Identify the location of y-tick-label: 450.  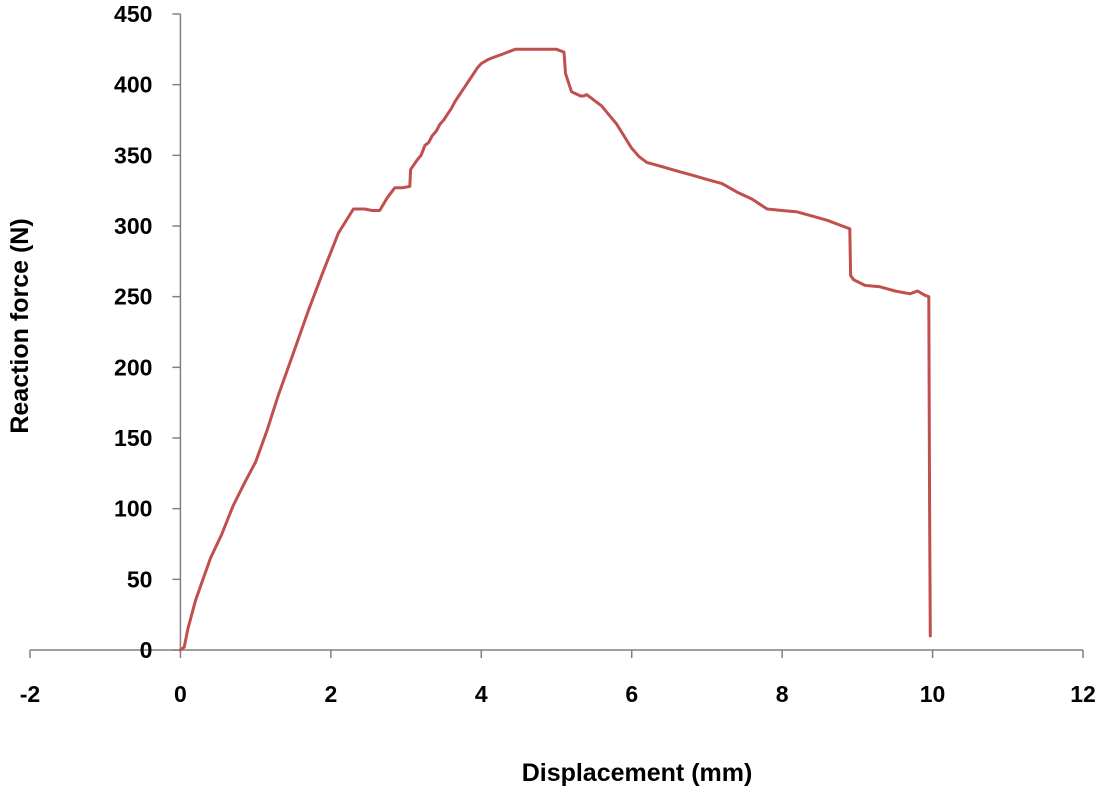
(133, 14).